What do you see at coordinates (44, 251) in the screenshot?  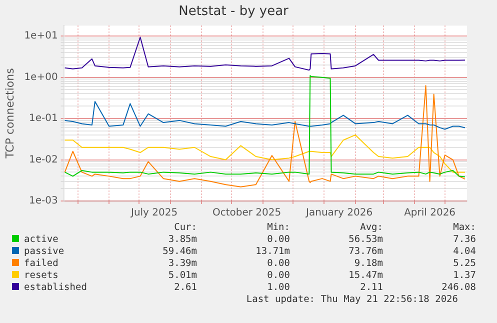 I see `legend-label: passive` at bounding box center [44, 251].